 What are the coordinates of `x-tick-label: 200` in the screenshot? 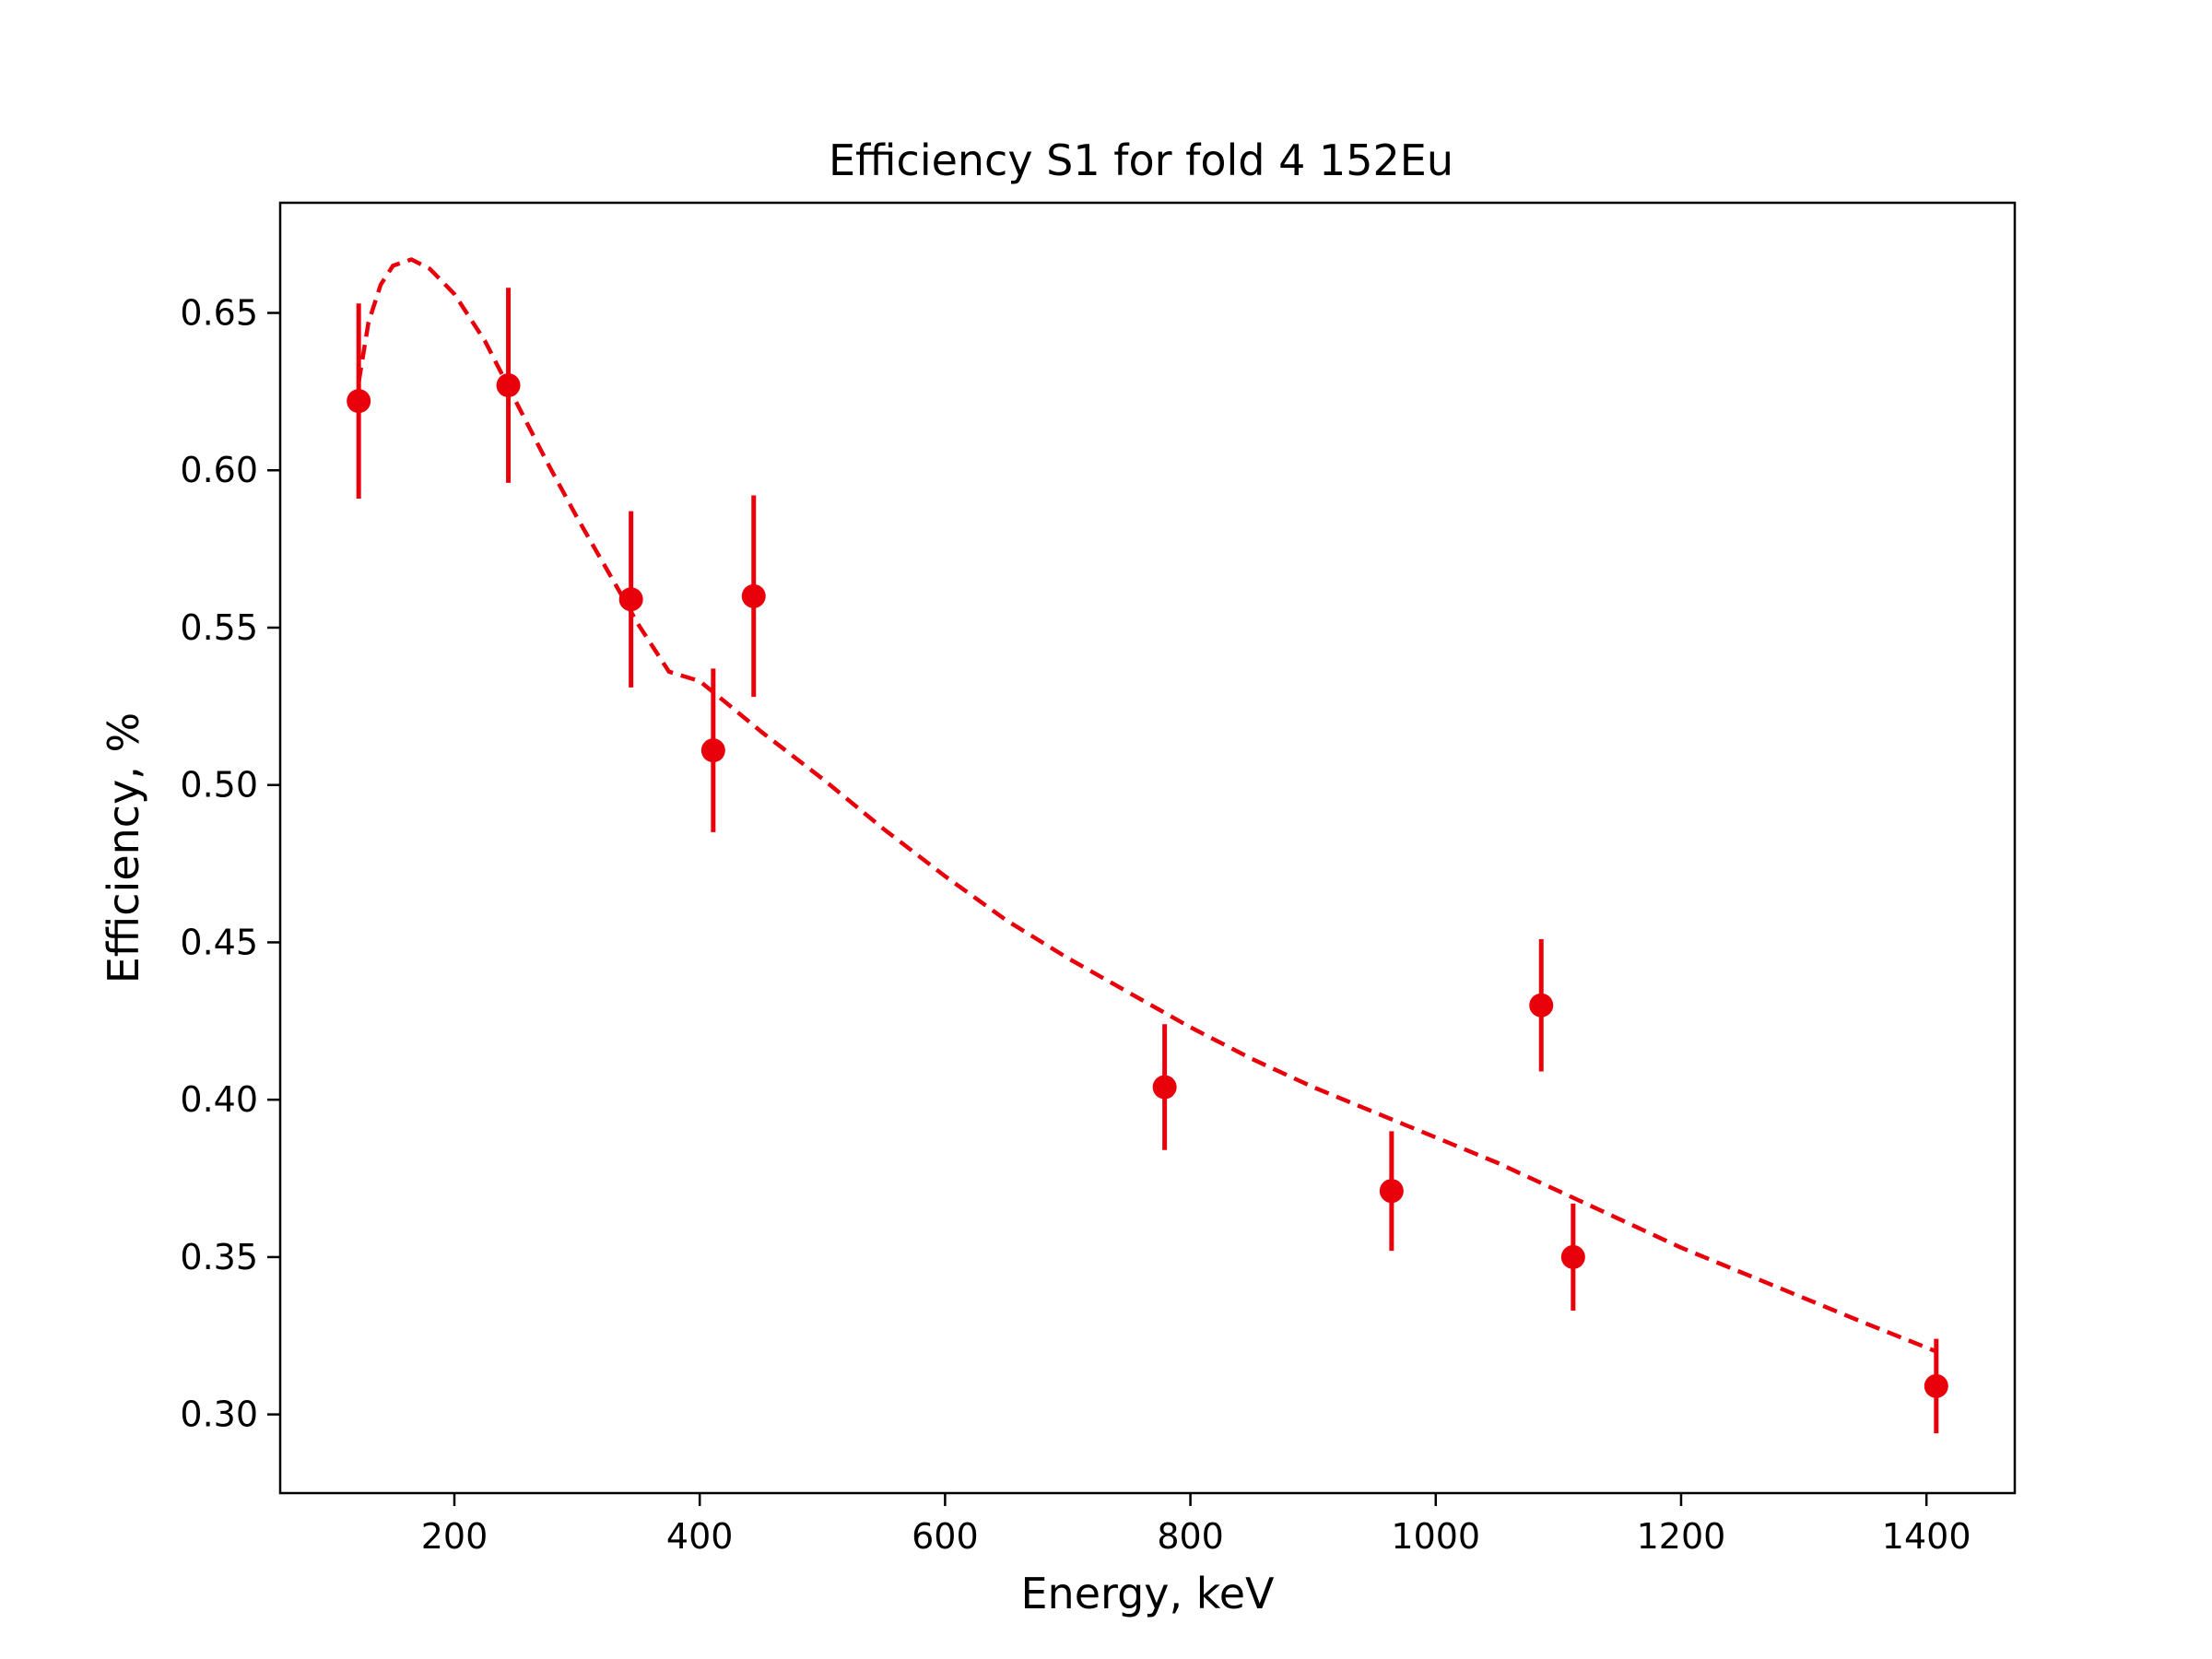 It's located at (454, 1536).